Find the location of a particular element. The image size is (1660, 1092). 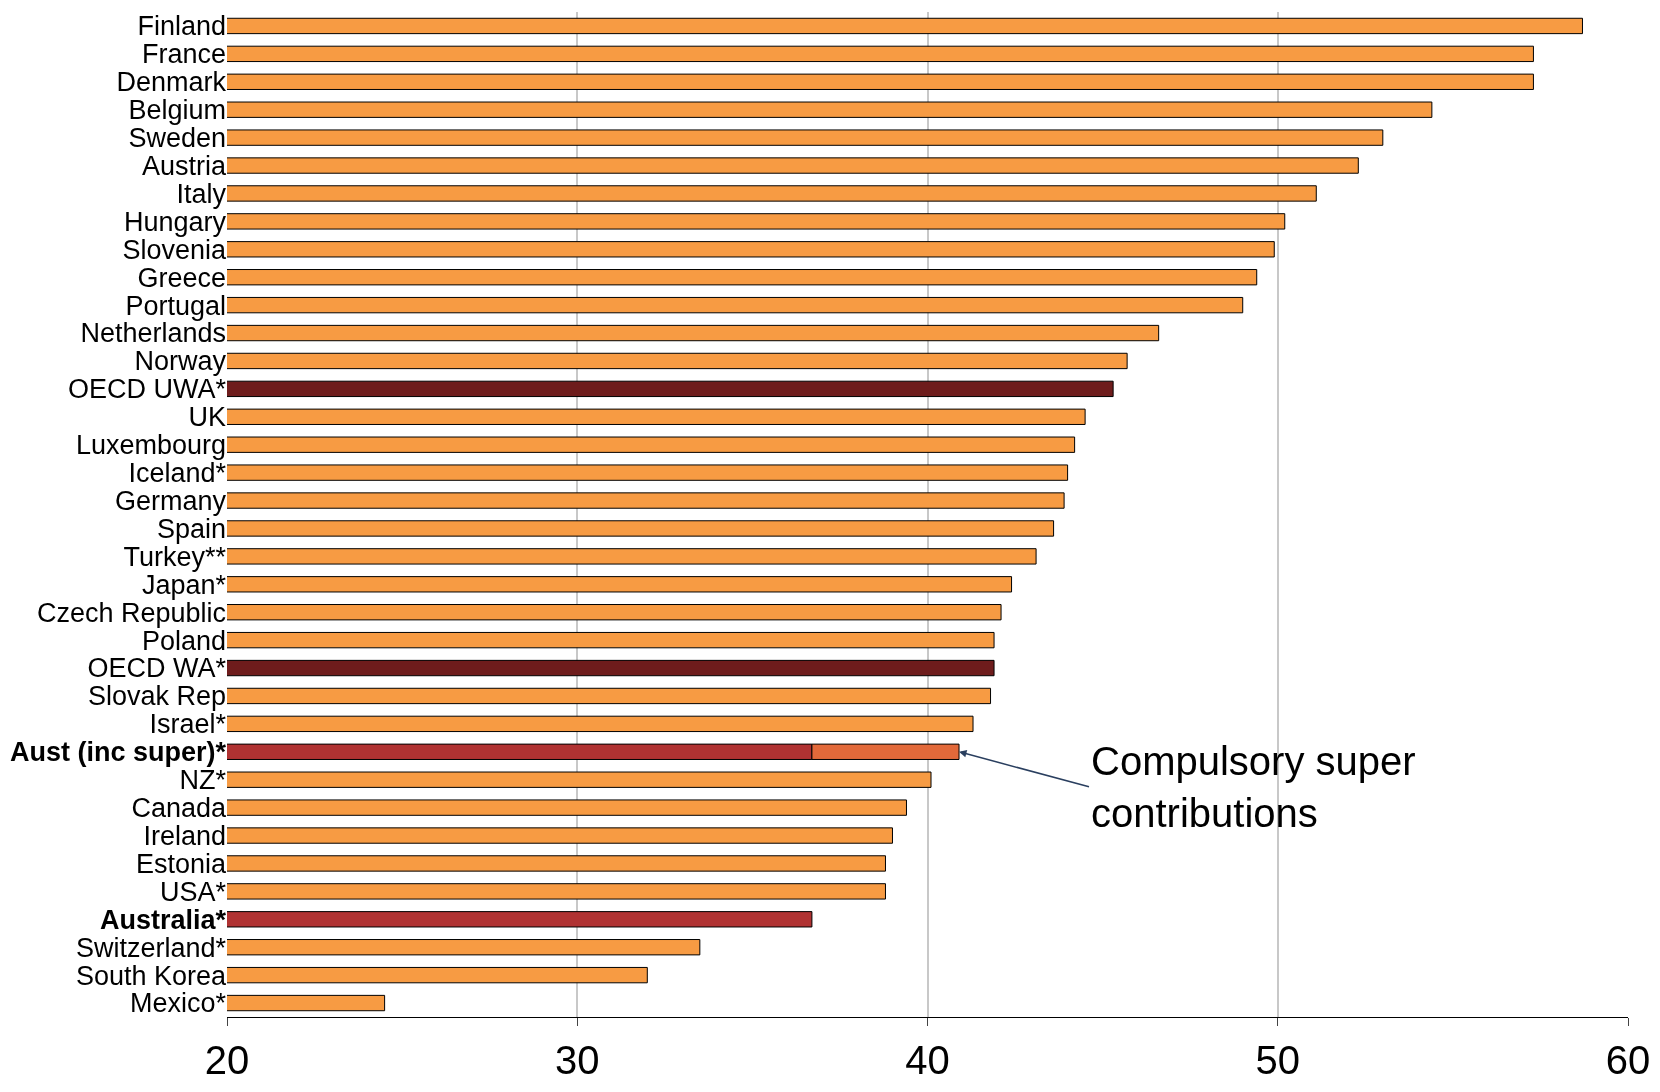

y-tick-label: South Korea is located at coordinates (151, 975).